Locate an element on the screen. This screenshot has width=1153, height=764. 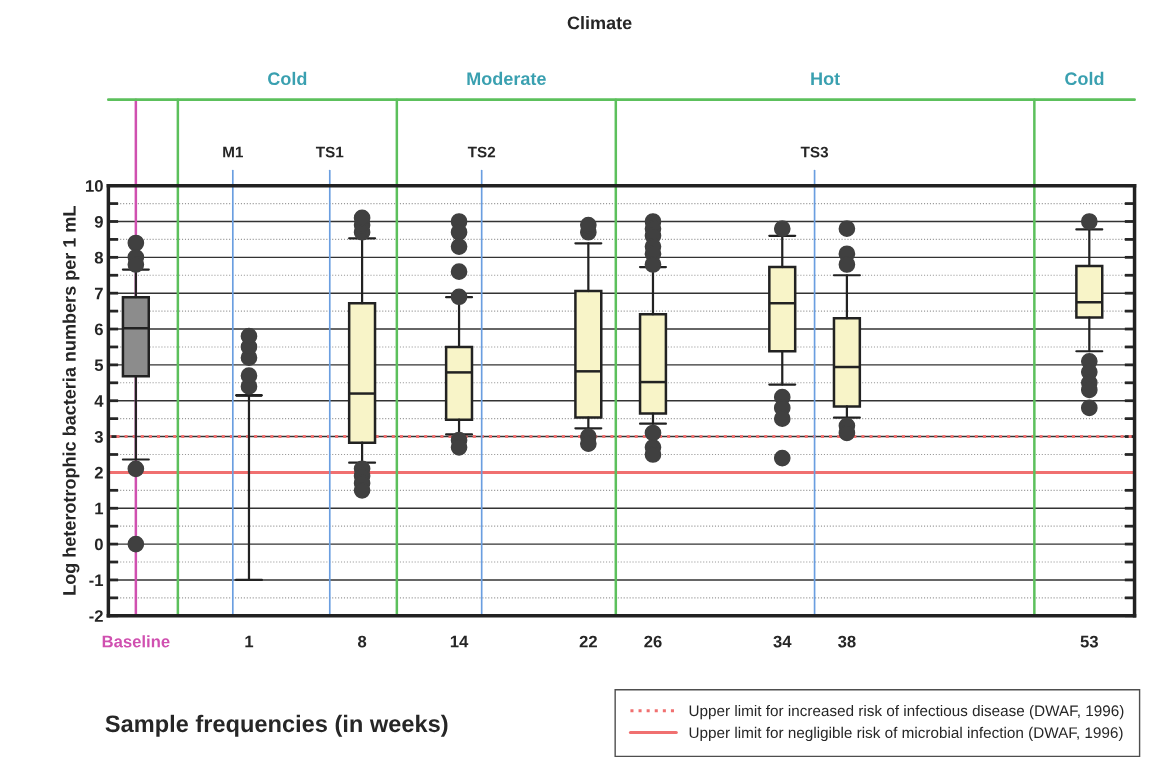
chart-title: Climate is located at coordinates (599, 23).